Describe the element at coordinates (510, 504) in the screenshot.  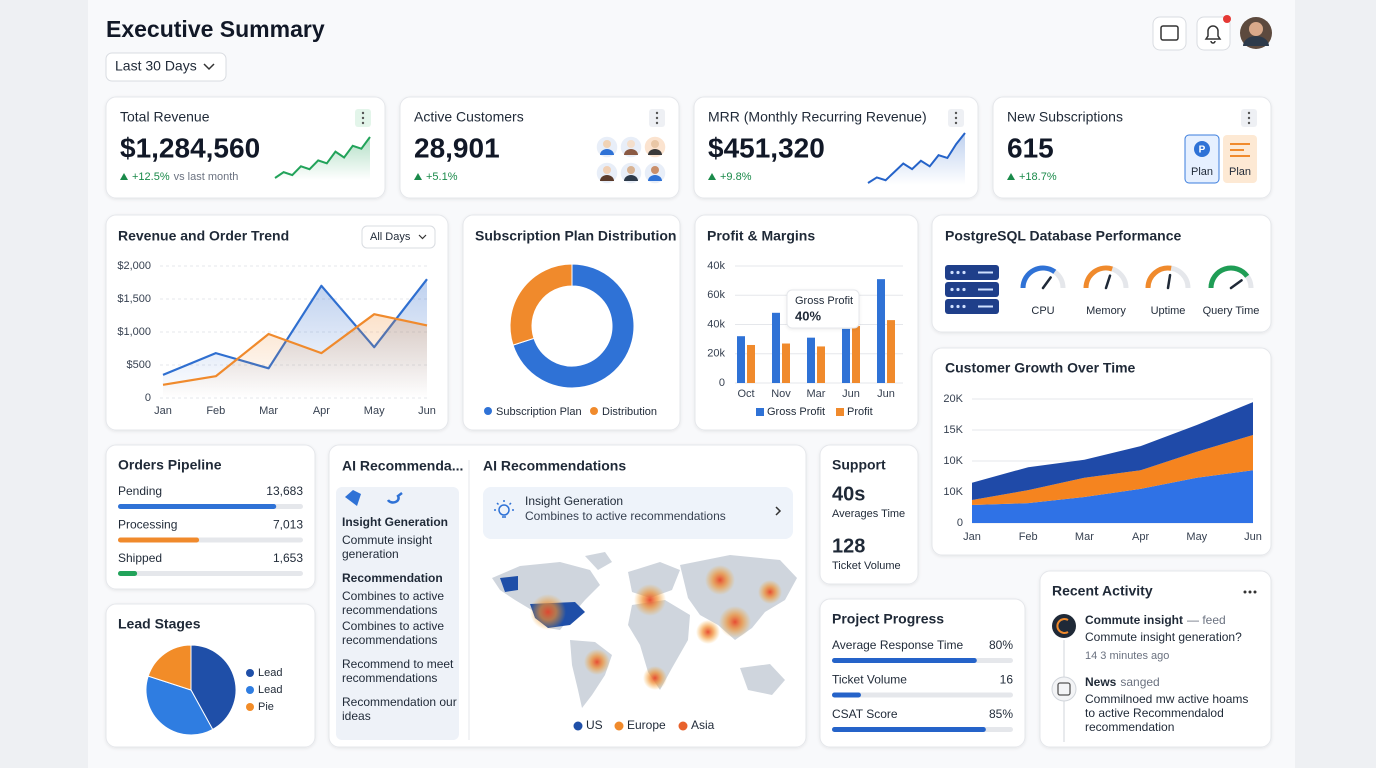
I see `bulb-ray` at that location.